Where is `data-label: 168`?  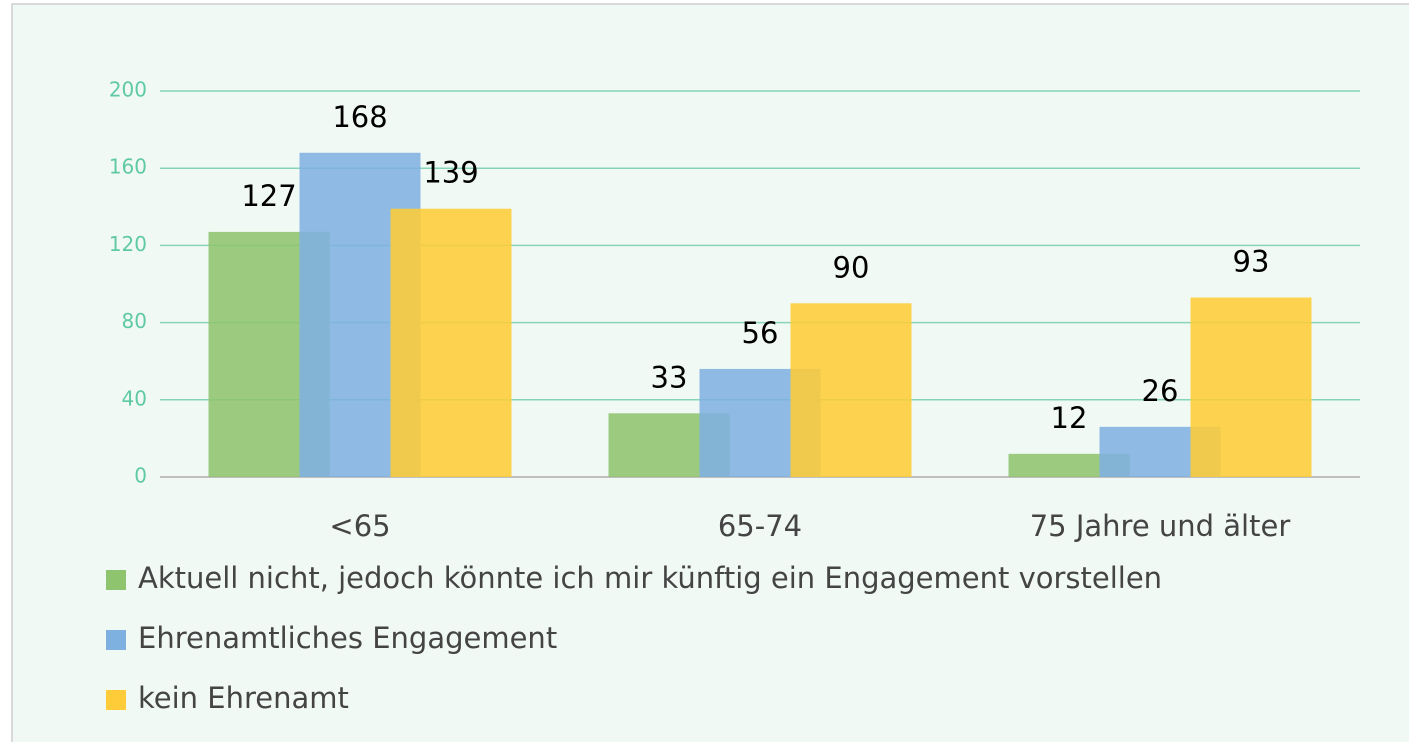 data-label: 168 is located at coordinates (359, 117).